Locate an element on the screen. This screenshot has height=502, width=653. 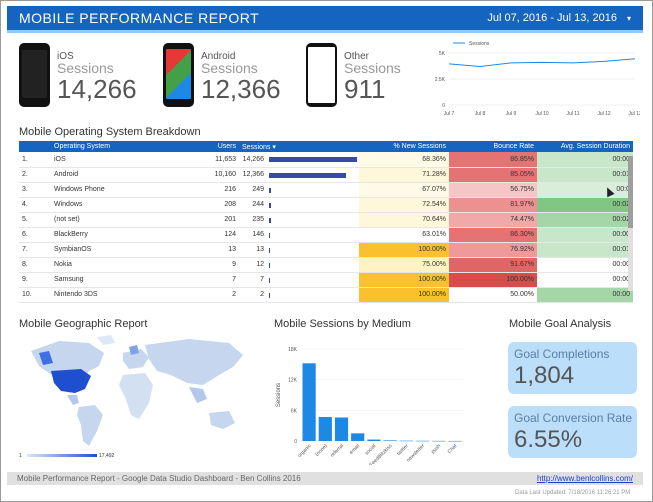
row-sessions-value: 244 is located at coordinates (258, 204).